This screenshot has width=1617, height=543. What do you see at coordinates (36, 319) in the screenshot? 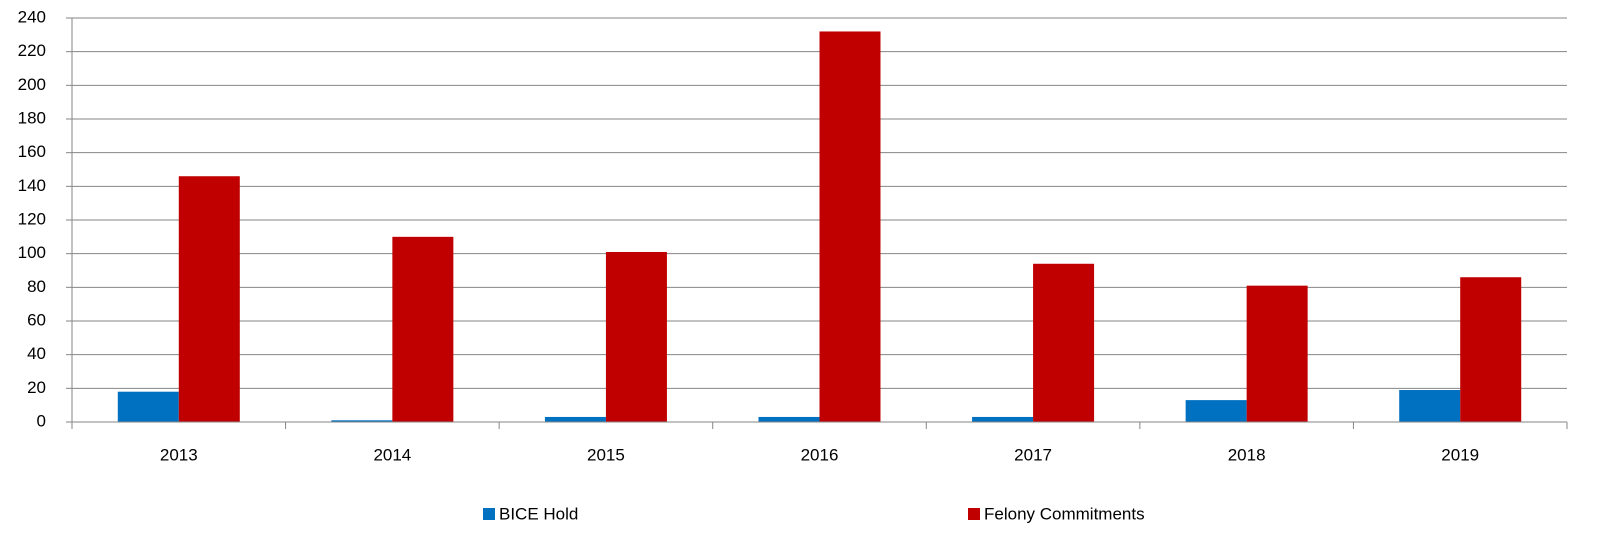
I see `y-tick-label: 60` at bounding box center [36, 319].